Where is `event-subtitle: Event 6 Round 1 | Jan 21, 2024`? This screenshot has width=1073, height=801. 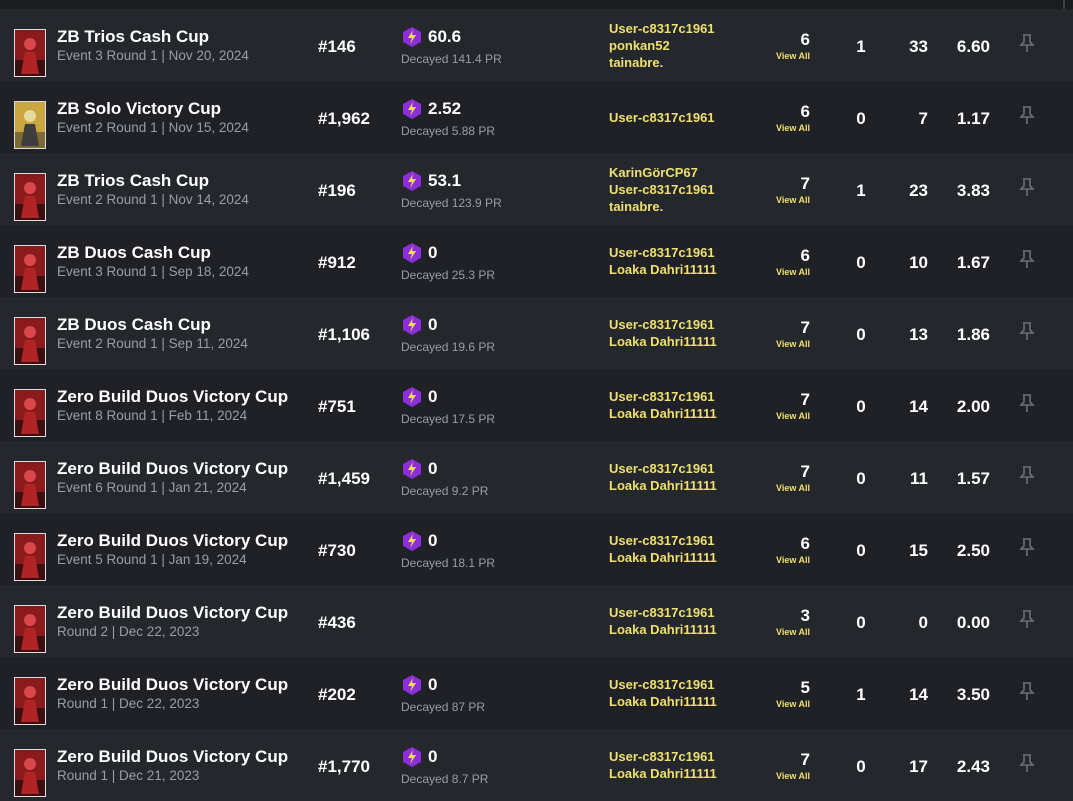 event-subtitle: Event 6 Round 1 | Jan 21, 2024 is located at coordinates (152, 487).